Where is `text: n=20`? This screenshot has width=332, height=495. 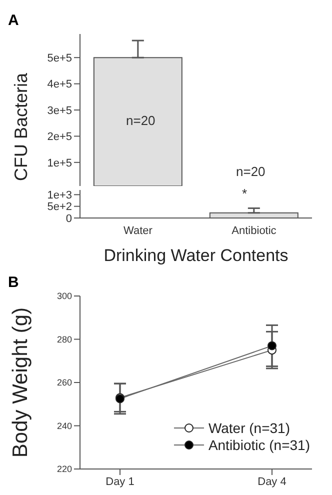
text: n=20 is located at coordinates (251, 171).